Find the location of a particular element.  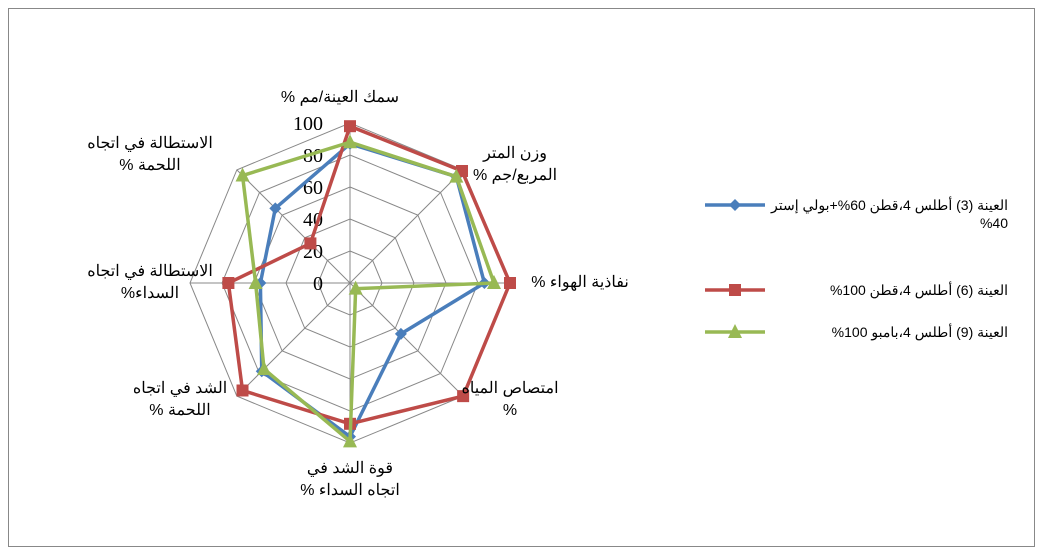

y-tick-label: 100 is located at coordinates (308, 124).